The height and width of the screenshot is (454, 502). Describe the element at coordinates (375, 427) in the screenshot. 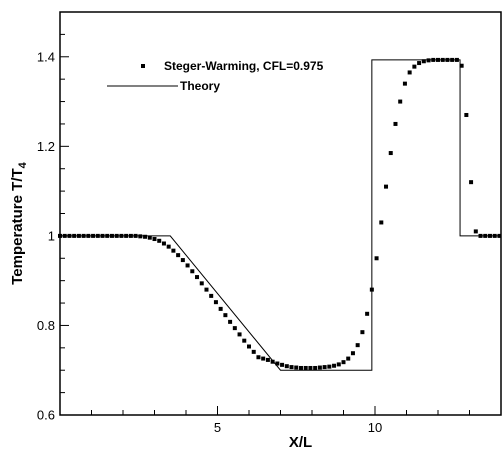

I see `x-tick-label: 10` at that location.